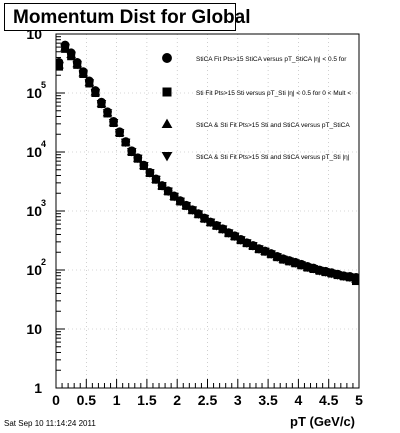 This screenshot has width=400, height=433. Describe the element at coordinates (87, 400) in the screenshot. I see `x-tick-label: 0.5` at that location.